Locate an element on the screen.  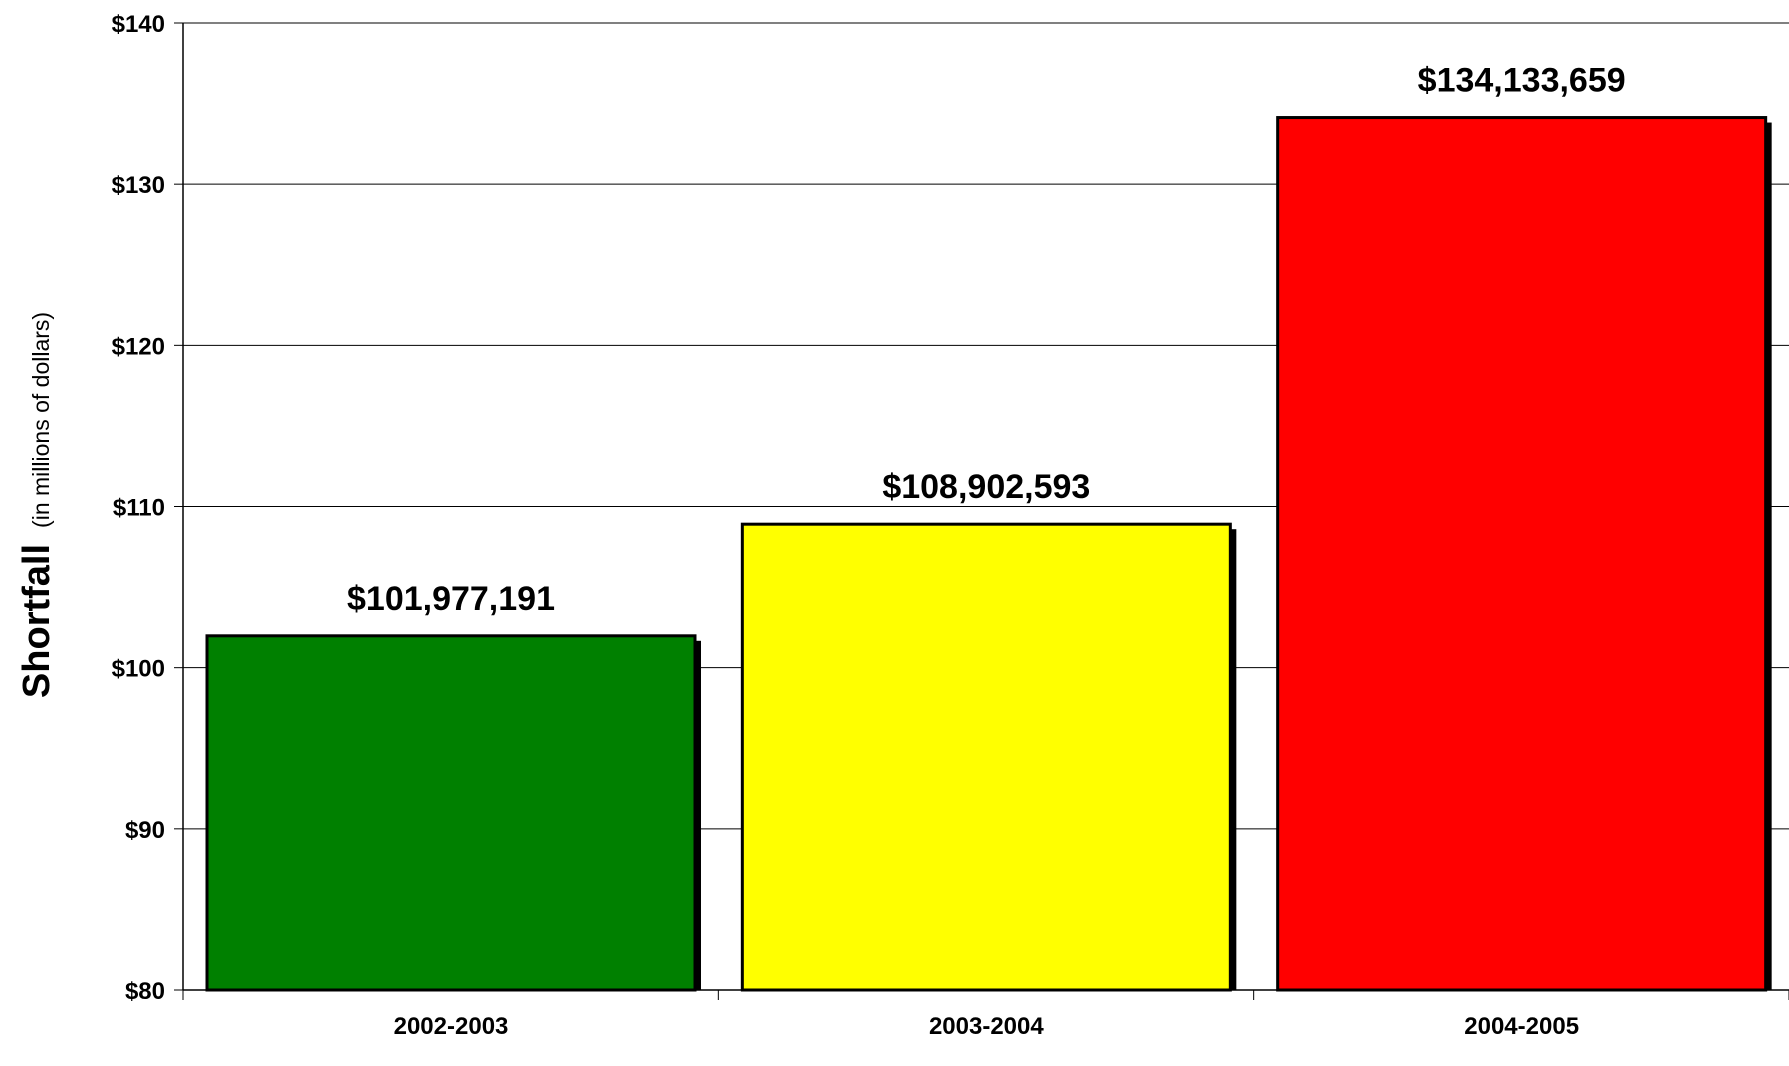
x-tick-label: 2003-2004 is located at coordinates (986, 1026).